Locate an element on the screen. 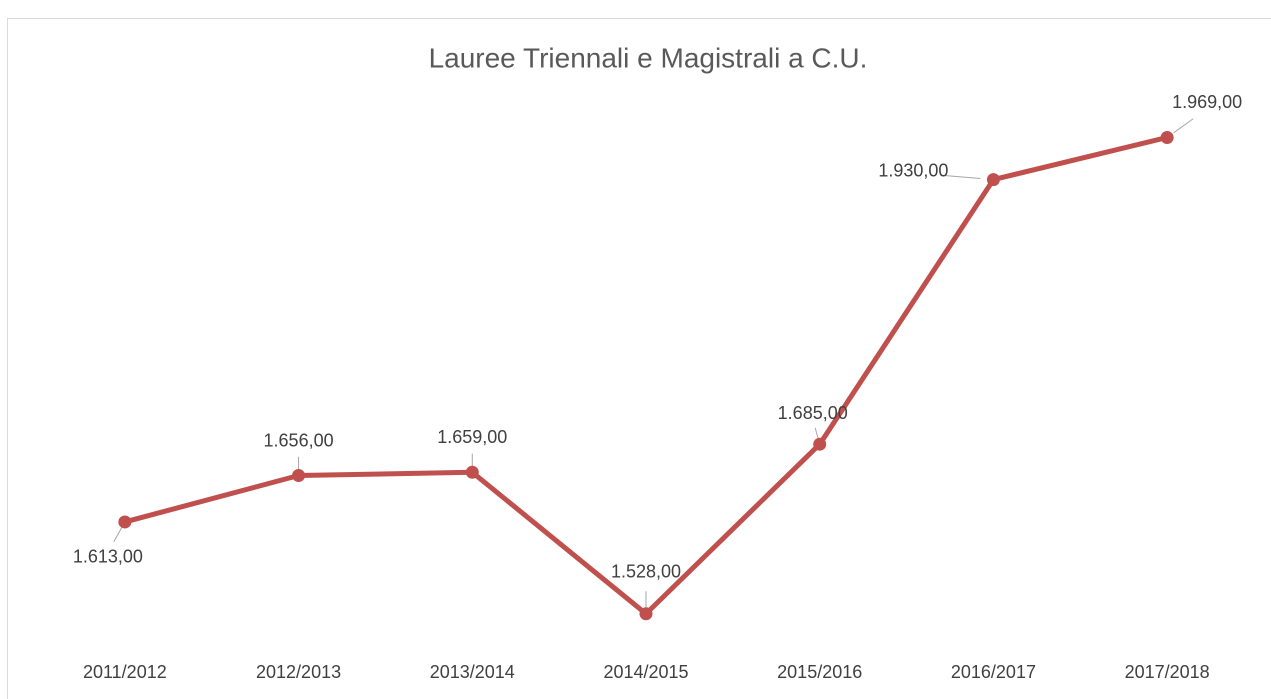  data-label: 1.659,00 is located at coordinates (472, 437).